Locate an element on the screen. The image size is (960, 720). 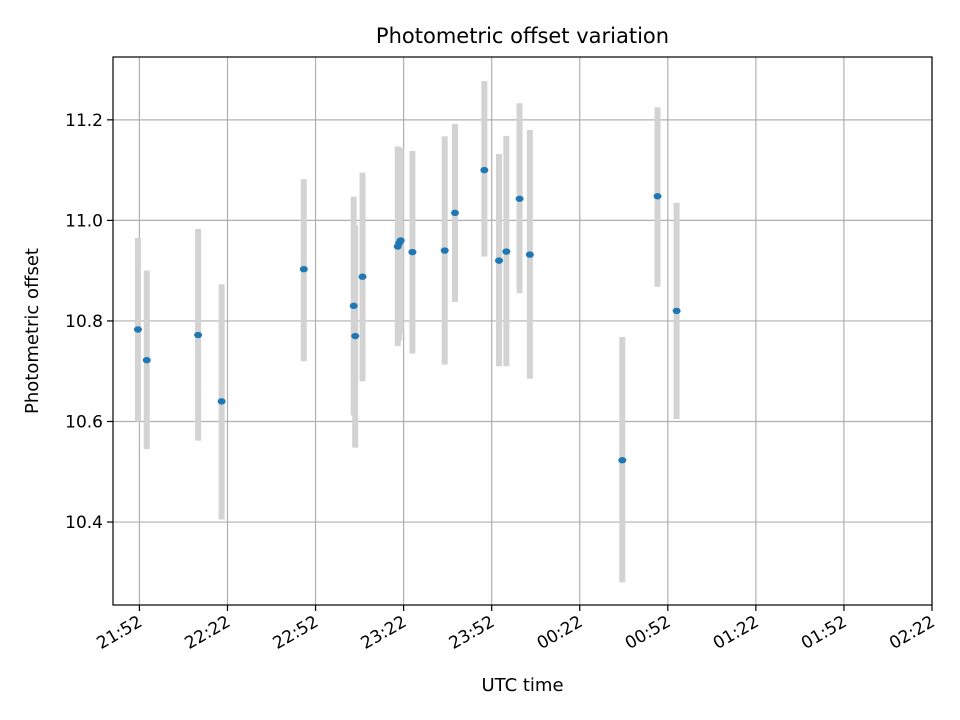
y-tick-label: 10.8 is located at coordinates (84, 322).